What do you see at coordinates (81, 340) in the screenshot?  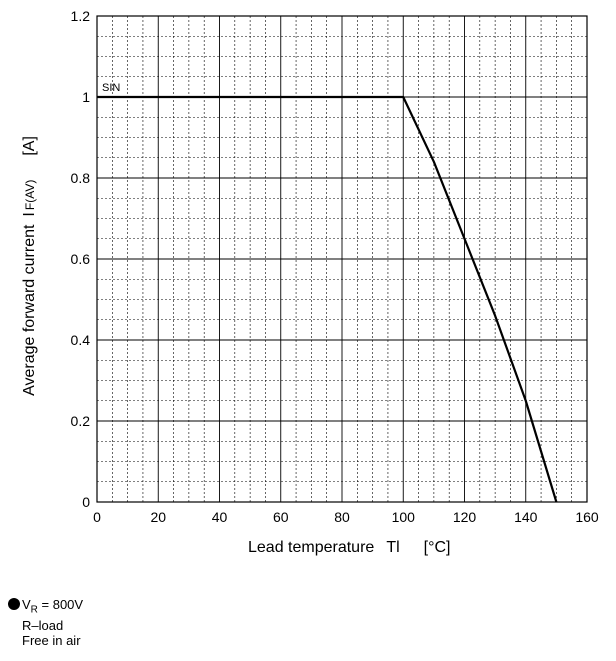 I see `y-tick-label: 0.4` at bounding box center [81, 340].